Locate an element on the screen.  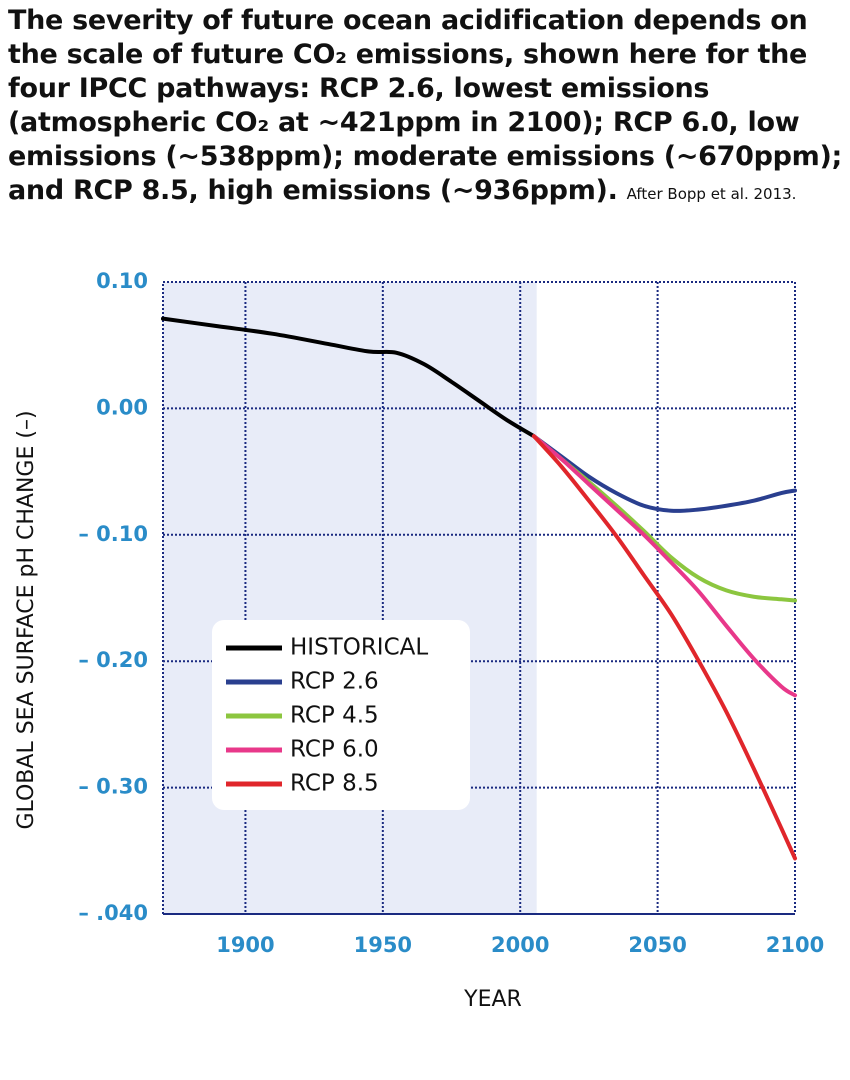
x-tick-label: 1900 is located at coordinates (245, 945).